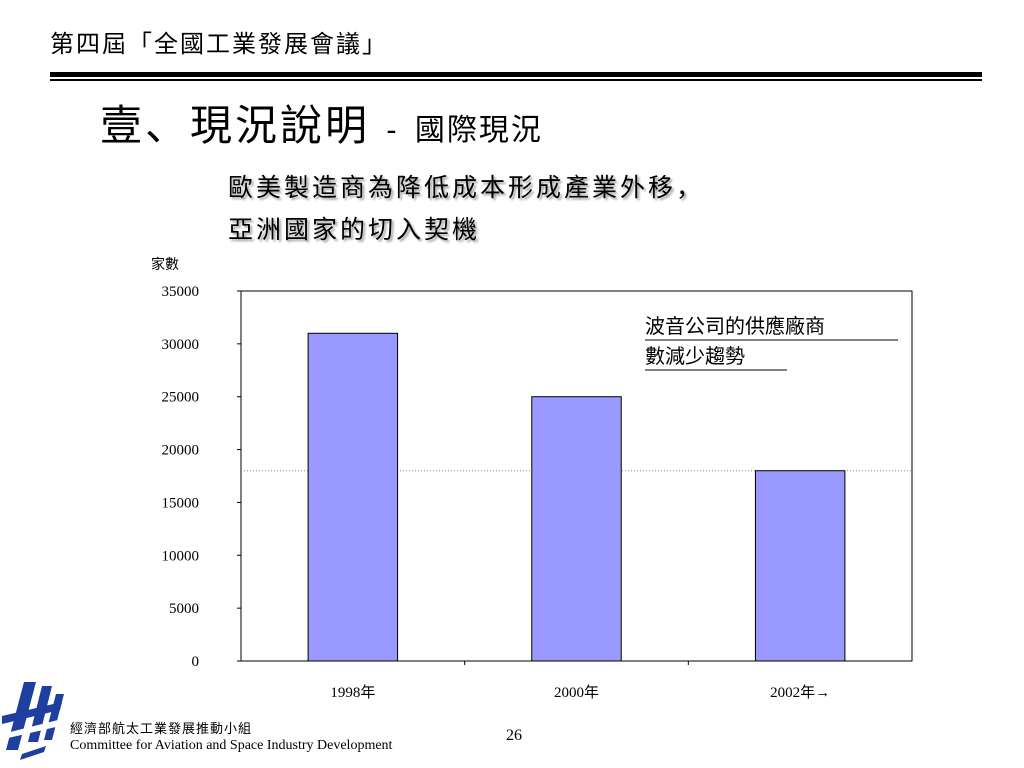  I want to click on subtitle-line-1: 歐美製造商為降低成本形成產業外移，, so click(466, 187).